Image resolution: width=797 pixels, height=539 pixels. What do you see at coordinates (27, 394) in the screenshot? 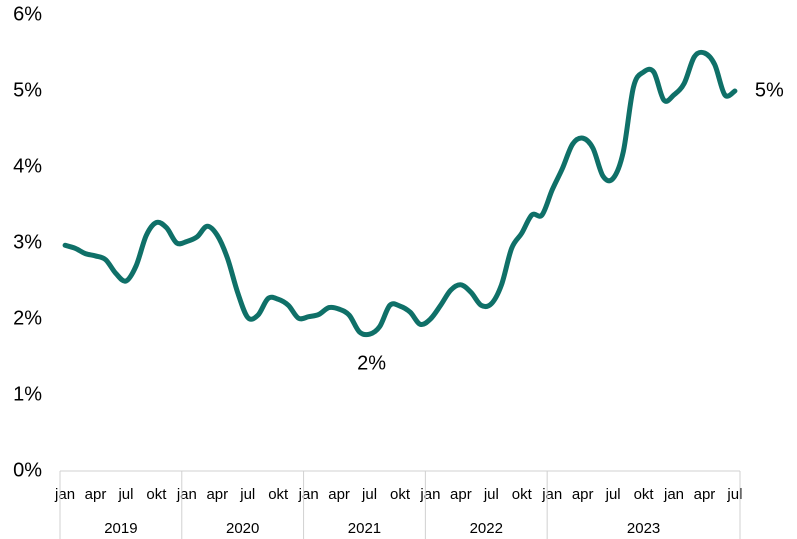
I see `y-tick-label: 1%` at bounding box center [27, 394].